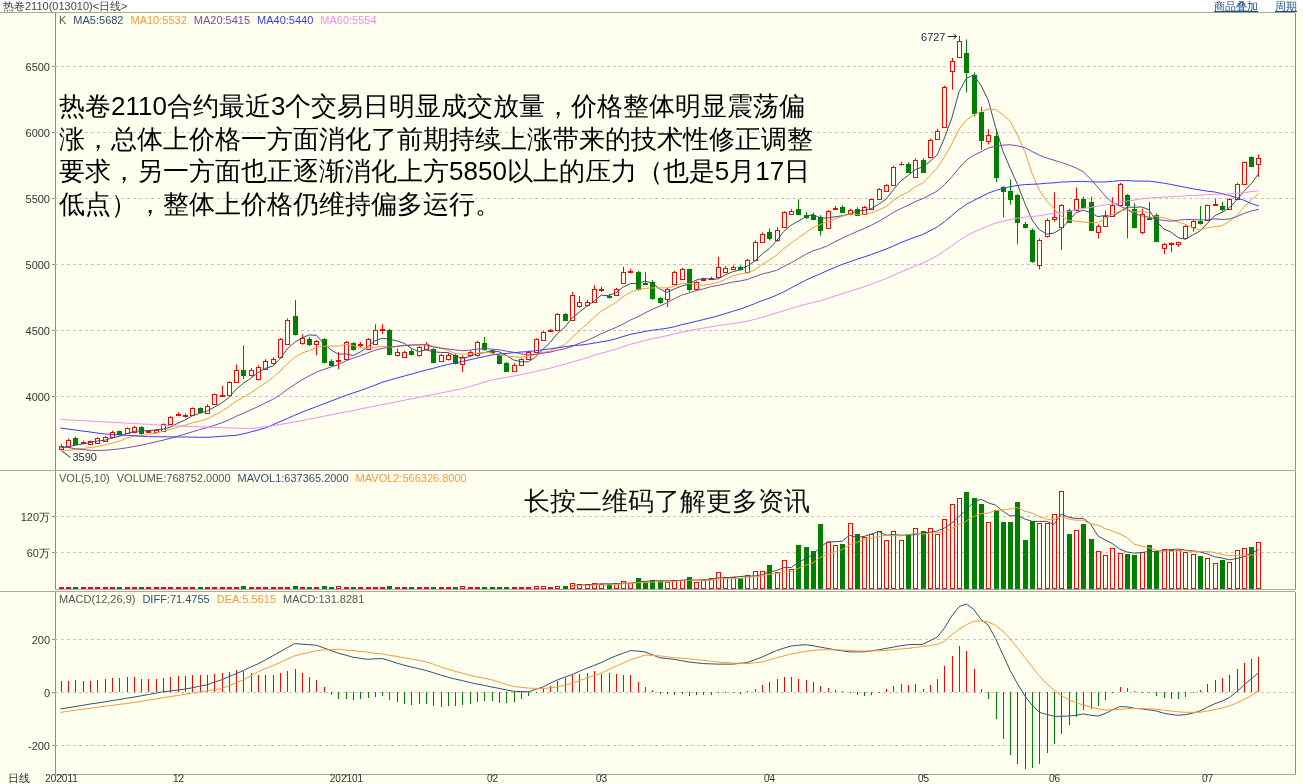 The image size is (1303, 784). I want to click on annotation: 长按二维码了解更多资讯, so click(667, 501).